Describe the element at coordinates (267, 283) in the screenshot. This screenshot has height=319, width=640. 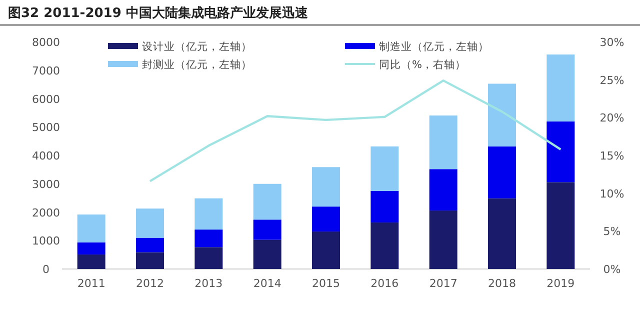
I see `x-tick-label: 2014` at that location.